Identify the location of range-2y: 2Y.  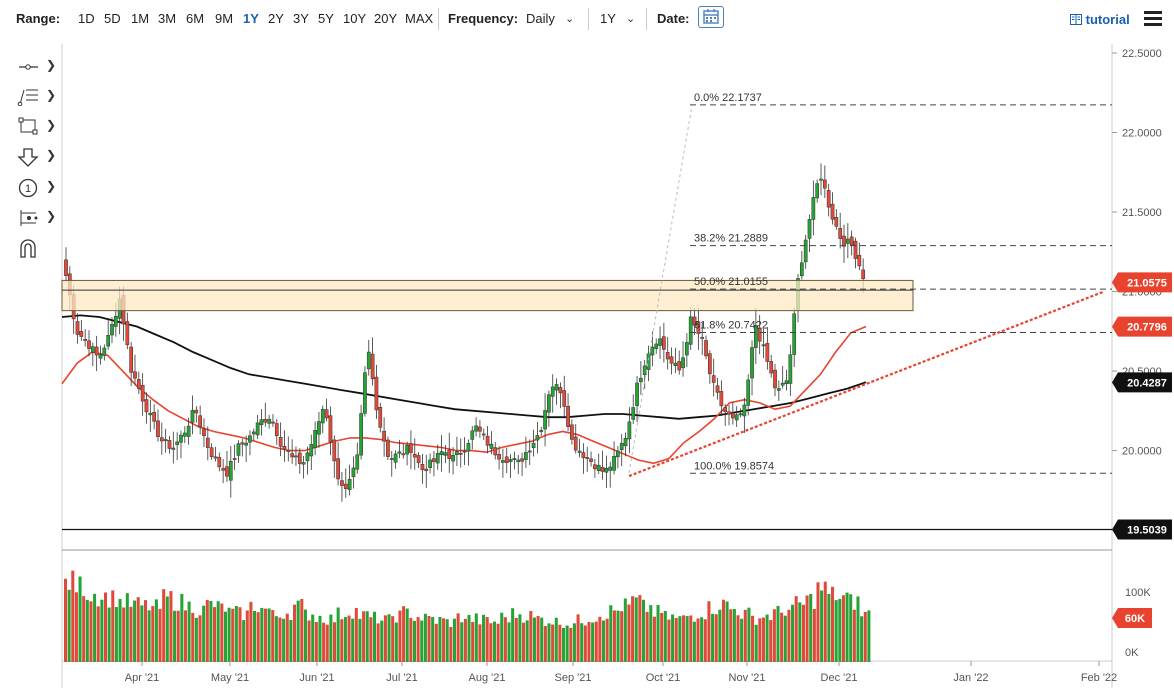
(276, 18).